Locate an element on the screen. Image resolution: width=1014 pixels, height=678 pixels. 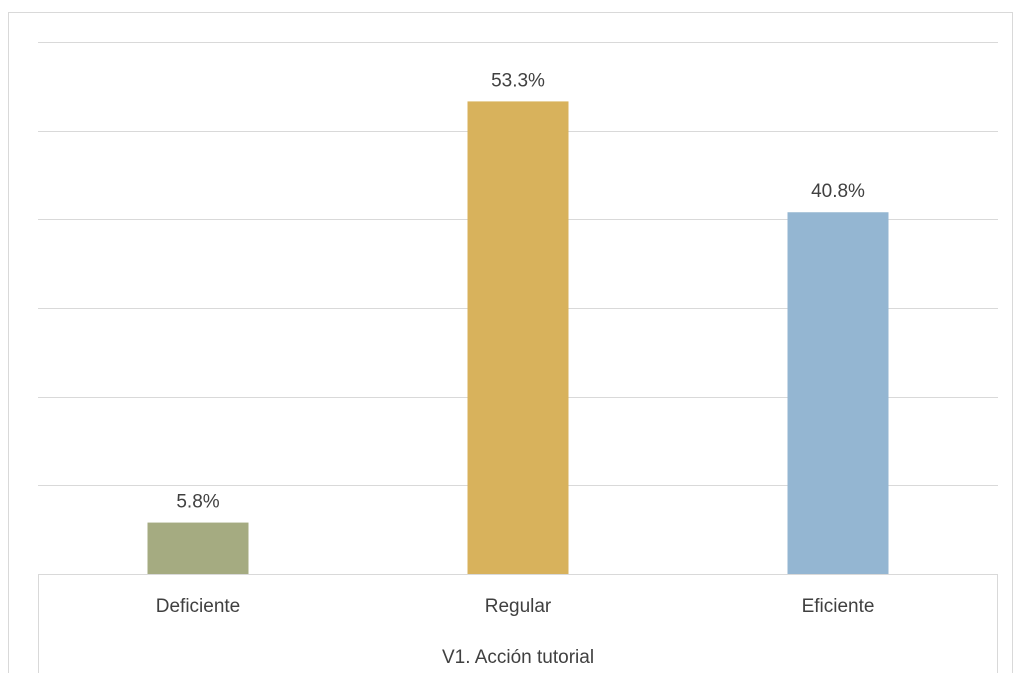
tick-label-deficiente: Deficiente is located at coordinates (198, 606).